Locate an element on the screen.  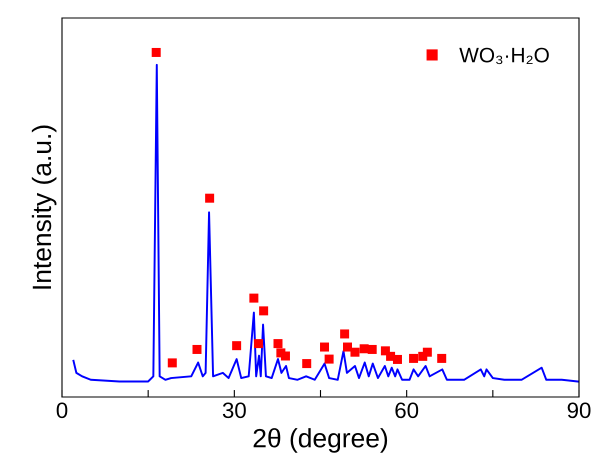
x-tick-label: 30 is located at coordinates (234, 410).